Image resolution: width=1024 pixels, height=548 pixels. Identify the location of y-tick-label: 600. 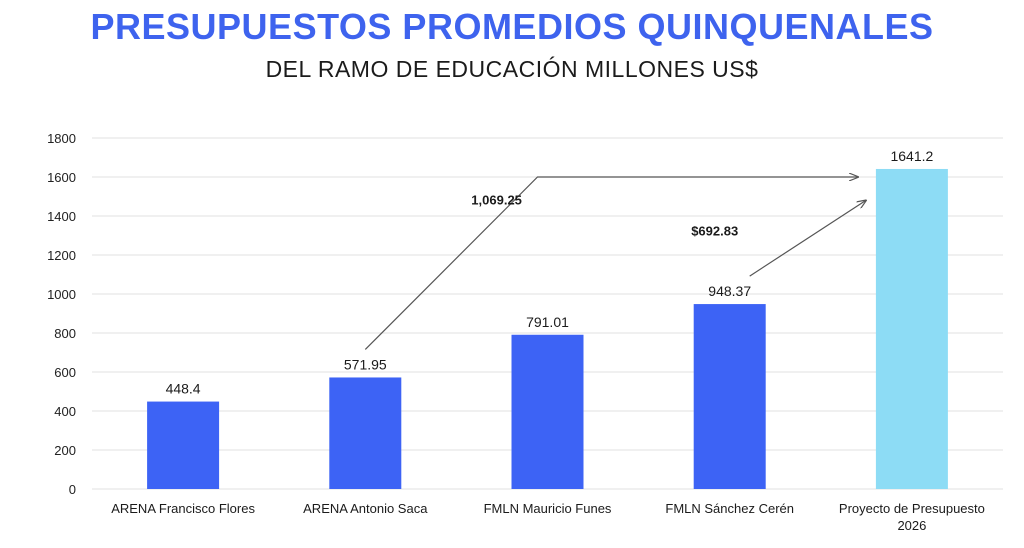
(65, 372).